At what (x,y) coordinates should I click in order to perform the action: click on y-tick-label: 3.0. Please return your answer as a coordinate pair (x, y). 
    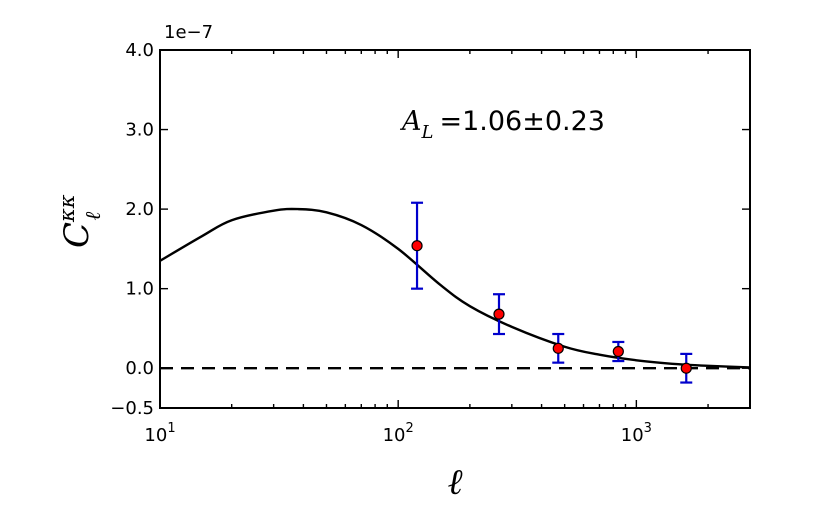
    Looking at the image, I should click on (139, 130).